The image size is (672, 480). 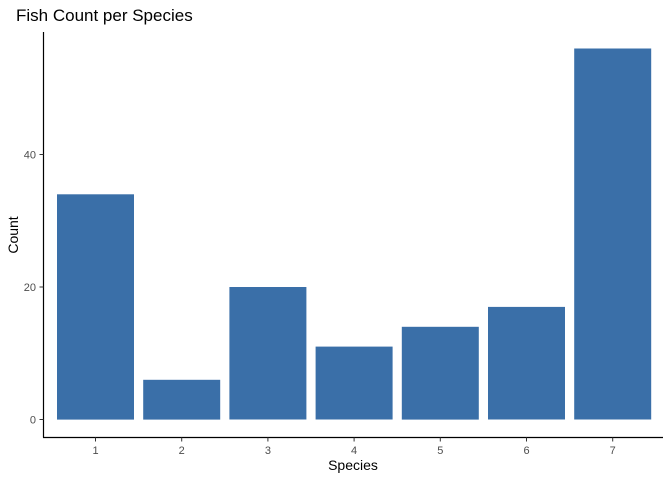 I want to click on x-tick-label-6: 6, so click(x=526, y=451).